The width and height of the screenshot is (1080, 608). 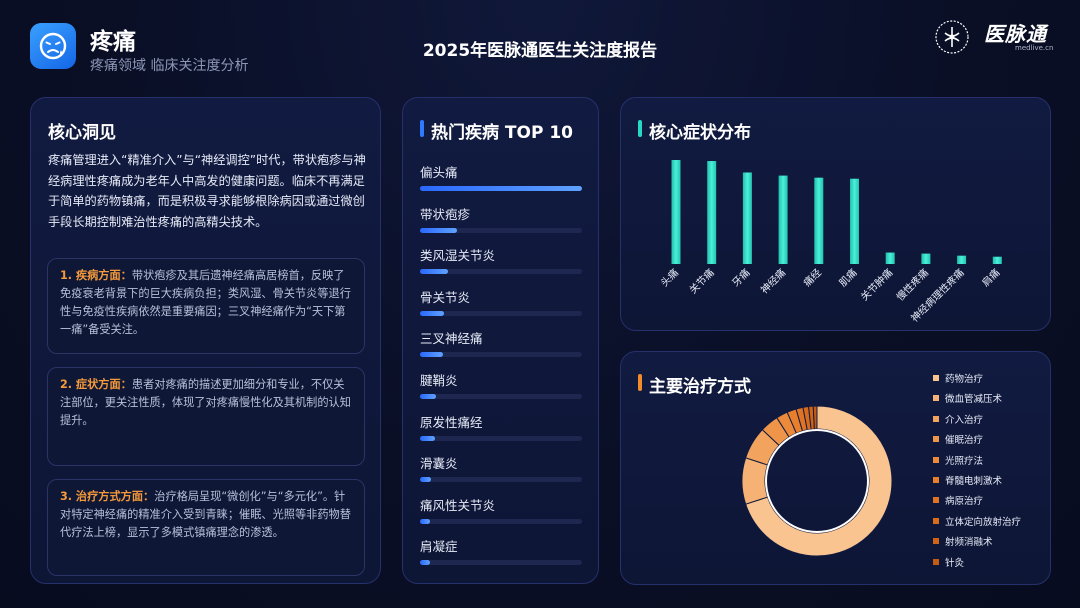 What do you see at coordinates (113, 42) in the screenshot?
I see `app-title: 疼痛` at bounding box center [113, 42].